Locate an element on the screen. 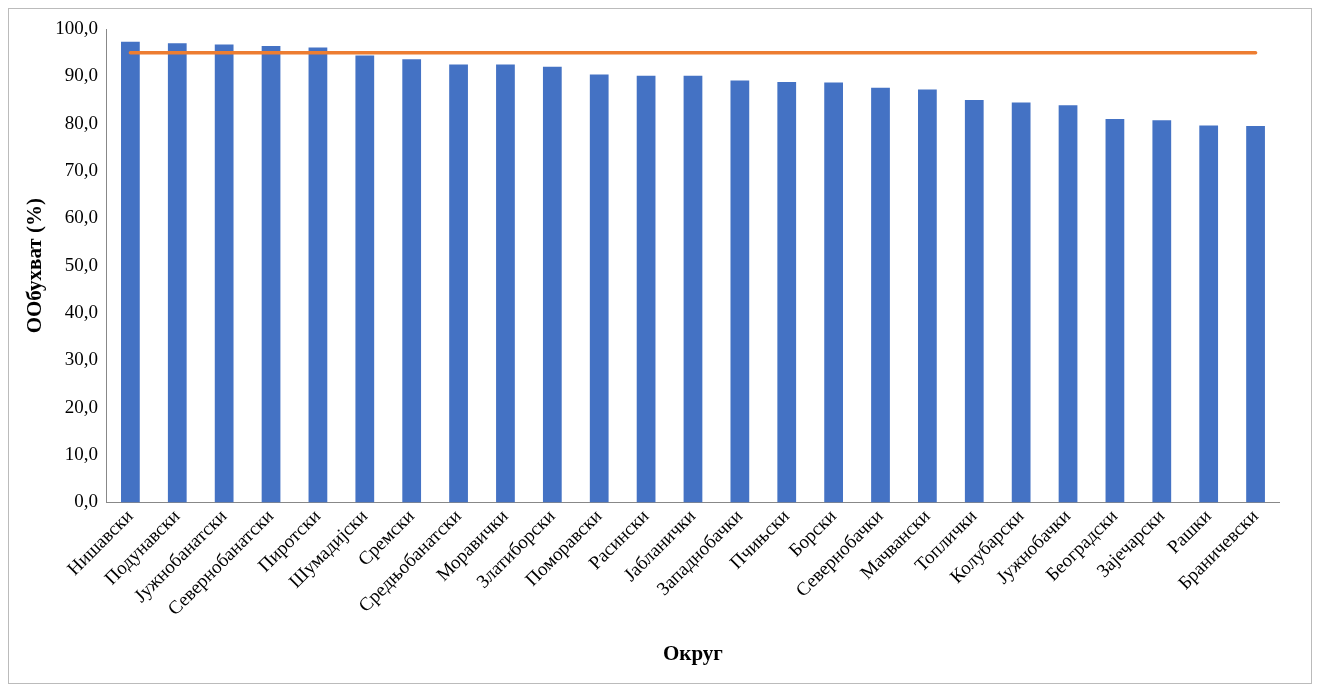 This screenshot has height=694, width=1322. y-tick-label: 90,0 is located at coordinates (81, 75).